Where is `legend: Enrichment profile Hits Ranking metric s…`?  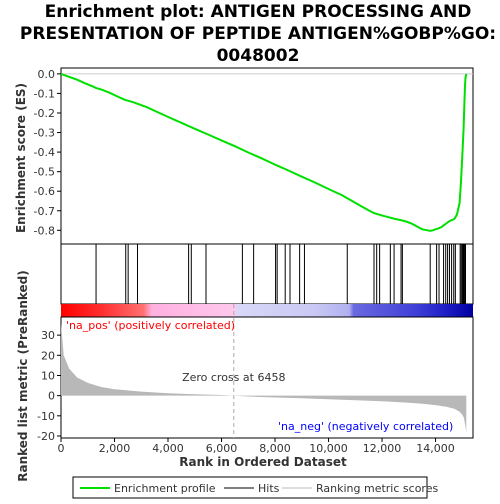
legend: Enrichment profile Hits Ranking metric s… is located at coordinates (255, 487).